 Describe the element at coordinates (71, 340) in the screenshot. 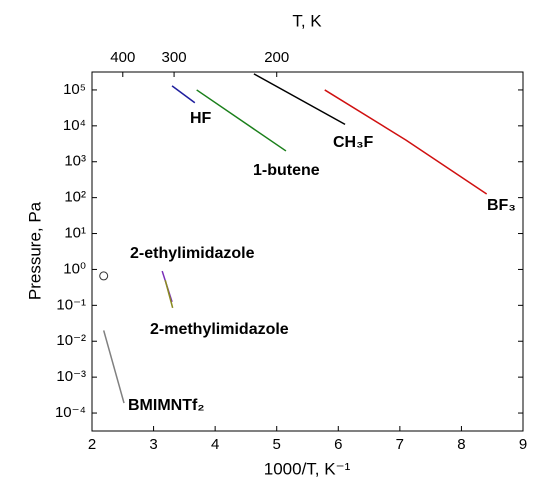

I see `y-tick-label: 10⁻²` at that location.